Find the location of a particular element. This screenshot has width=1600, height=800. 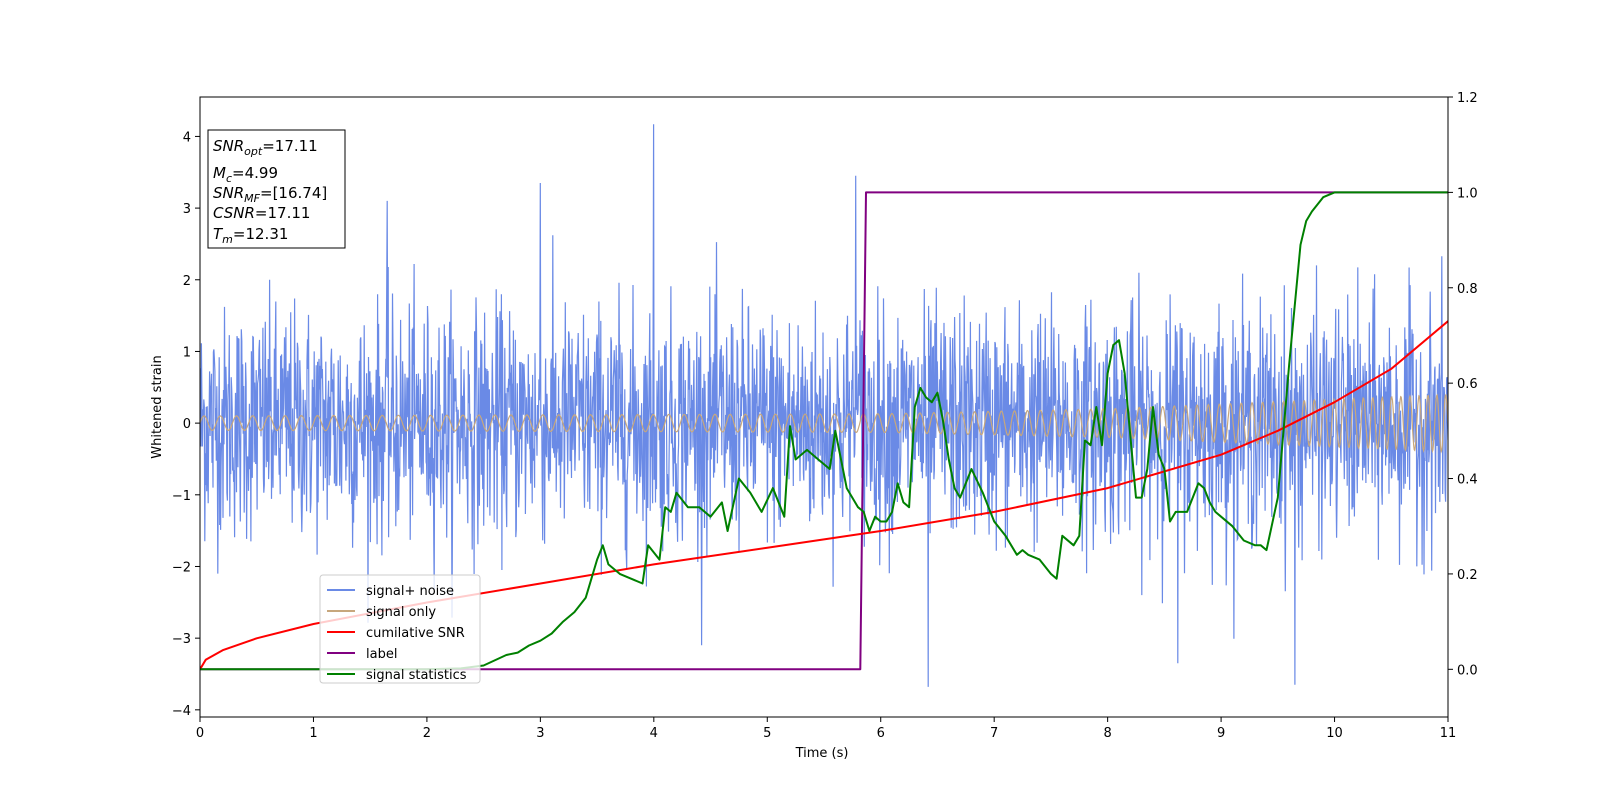

x-axis-label: Time (s) is located at coordinates (822, 753).